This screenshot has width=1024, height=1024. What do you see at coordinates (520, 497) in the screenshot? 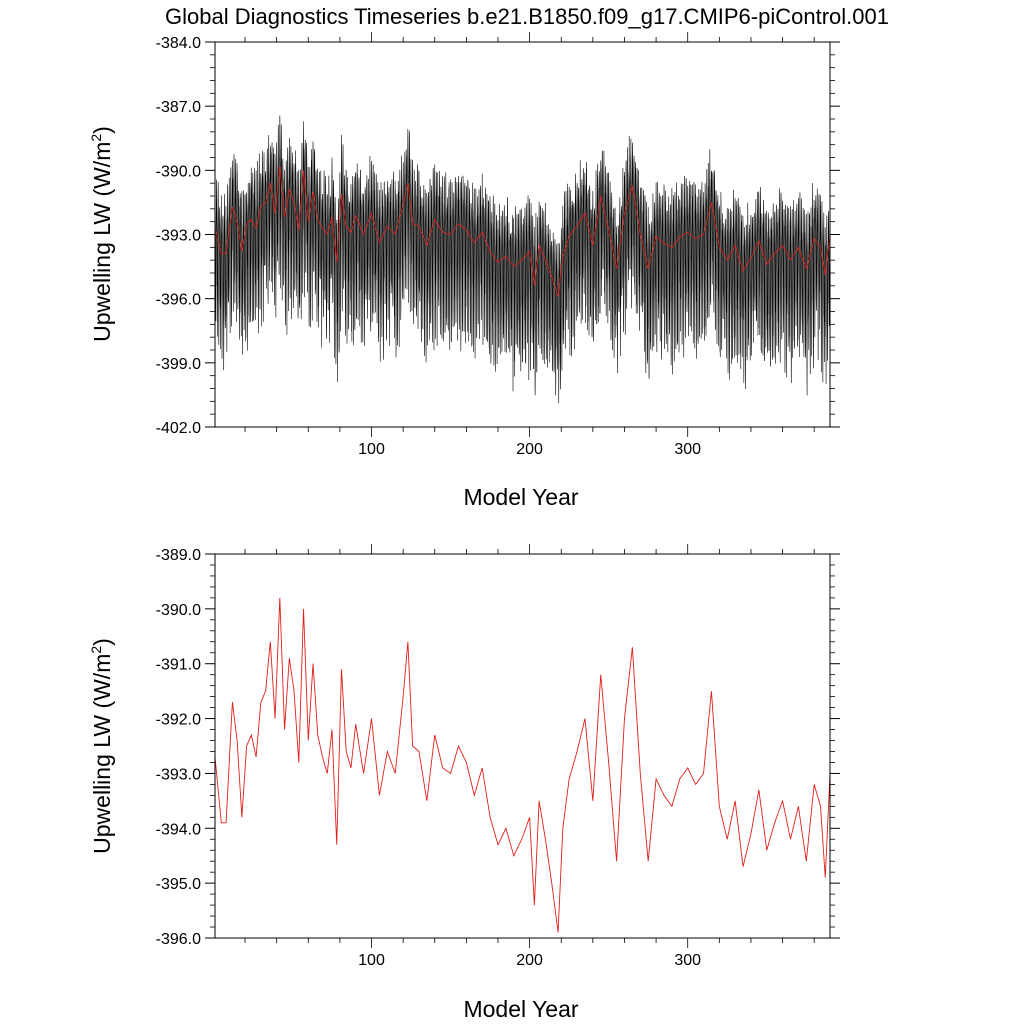
I see `top-x-axis-label: Model Year` at bounding box center [520, 497].